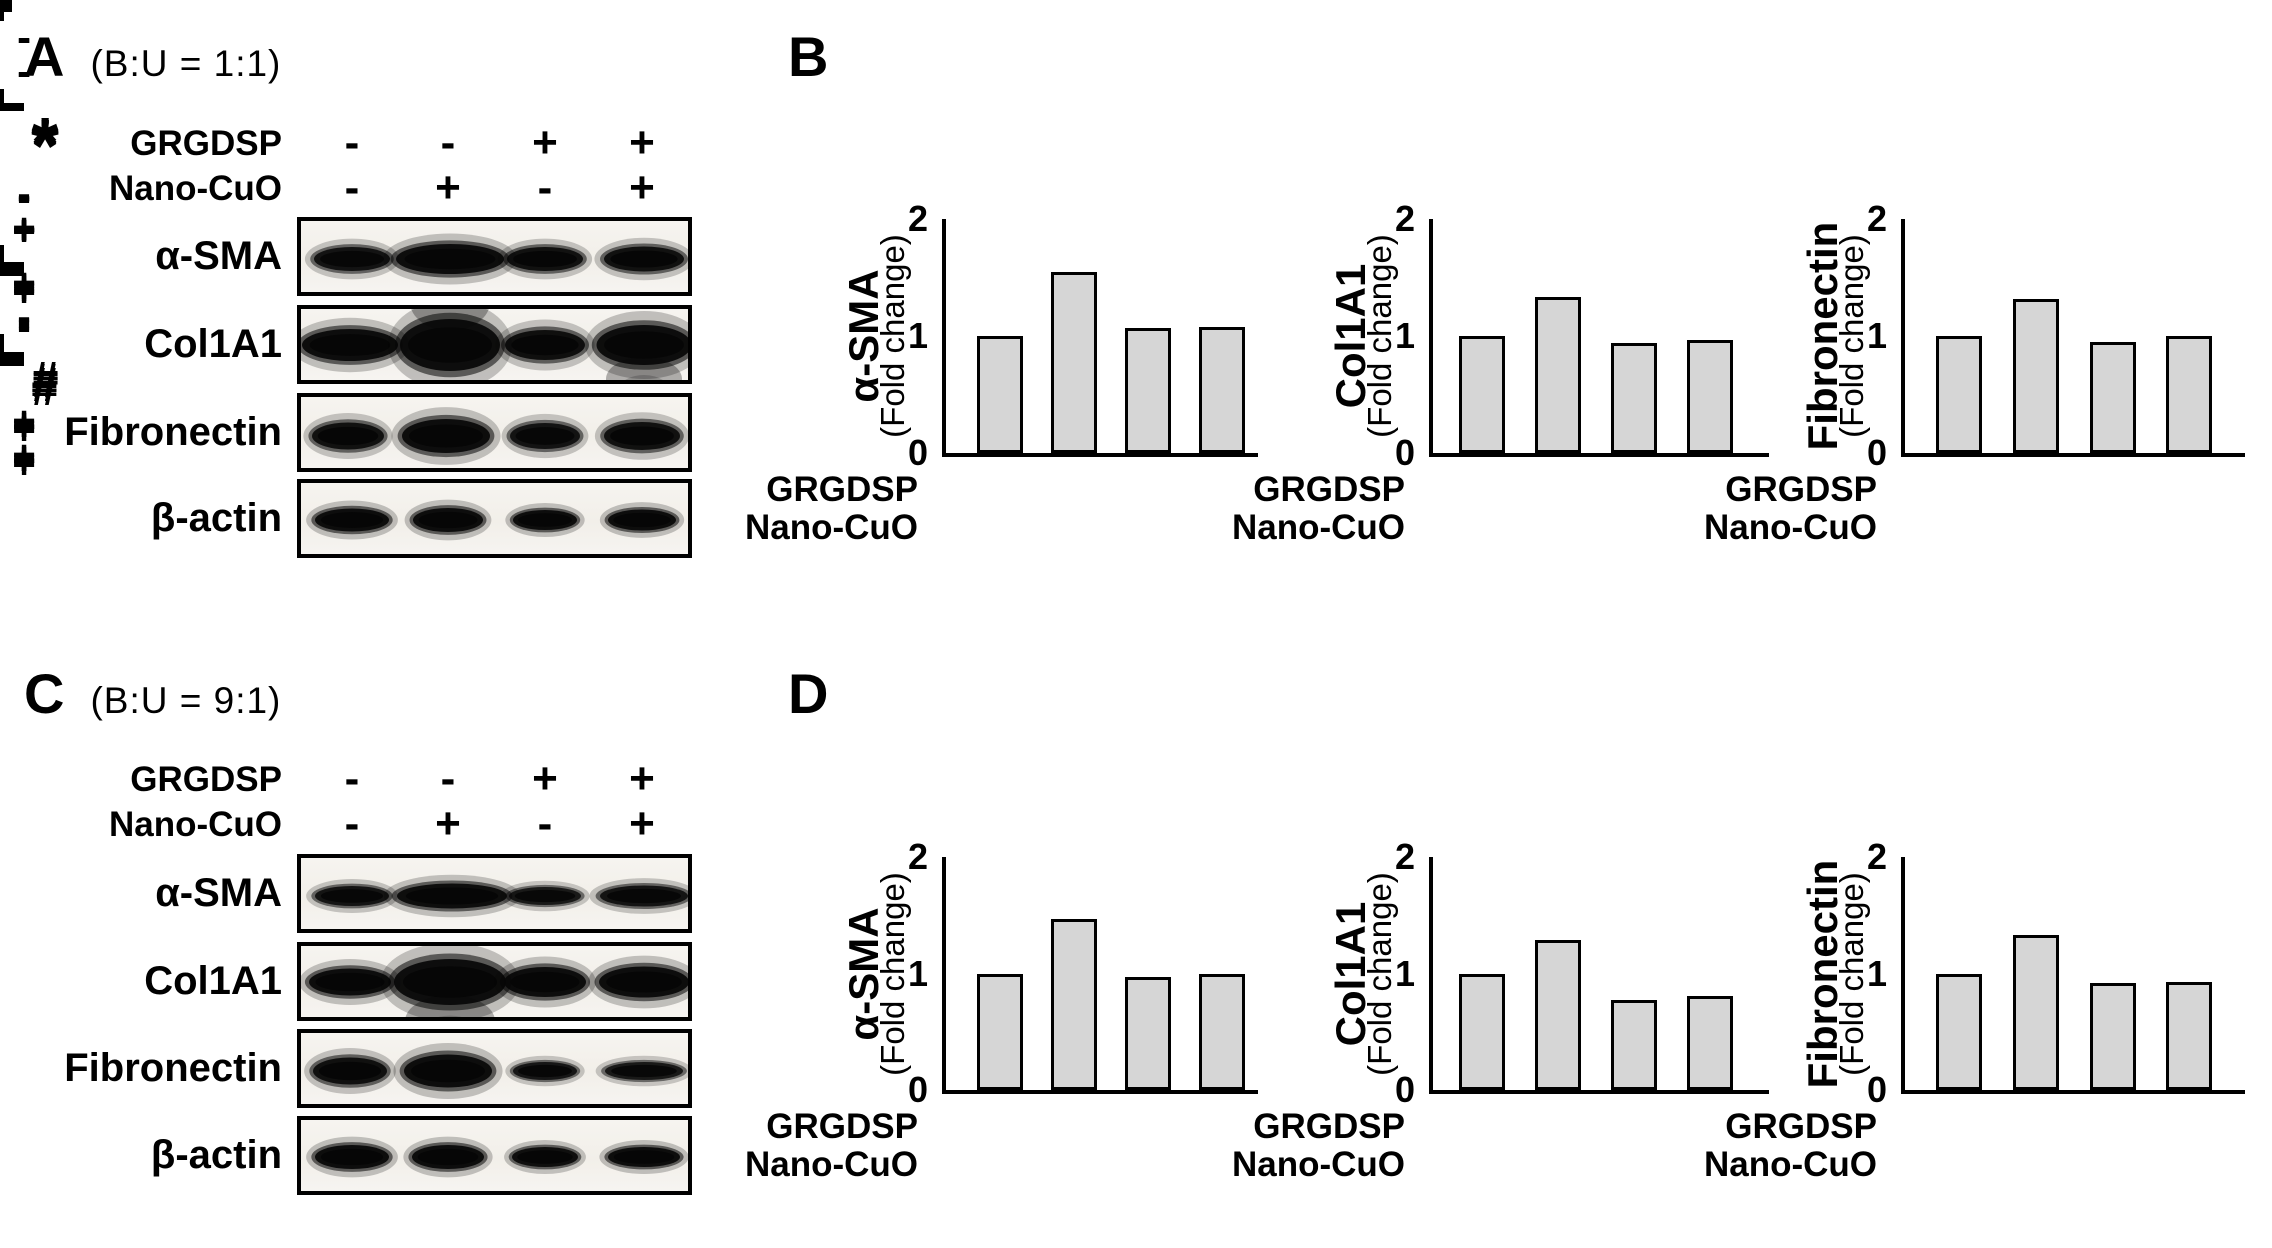 This screenshot has width=2272, height=1248. I want to click on treatment-signs-grgdsp: - - + +, so click(494, 142).